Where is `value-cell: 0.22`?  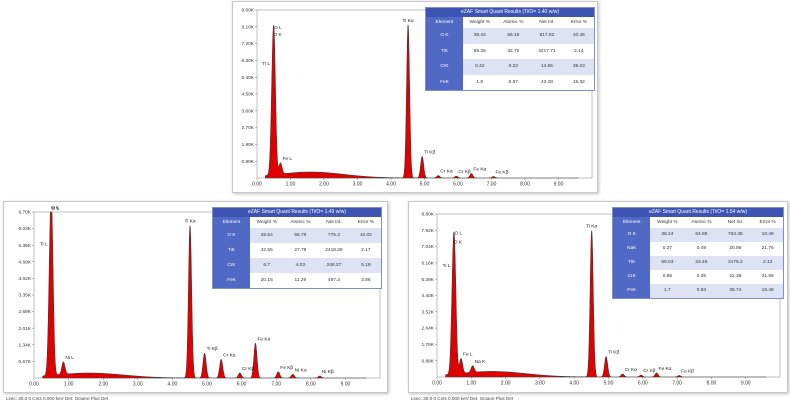
value-cell: 0.22 is located at coordinates (513, 66).